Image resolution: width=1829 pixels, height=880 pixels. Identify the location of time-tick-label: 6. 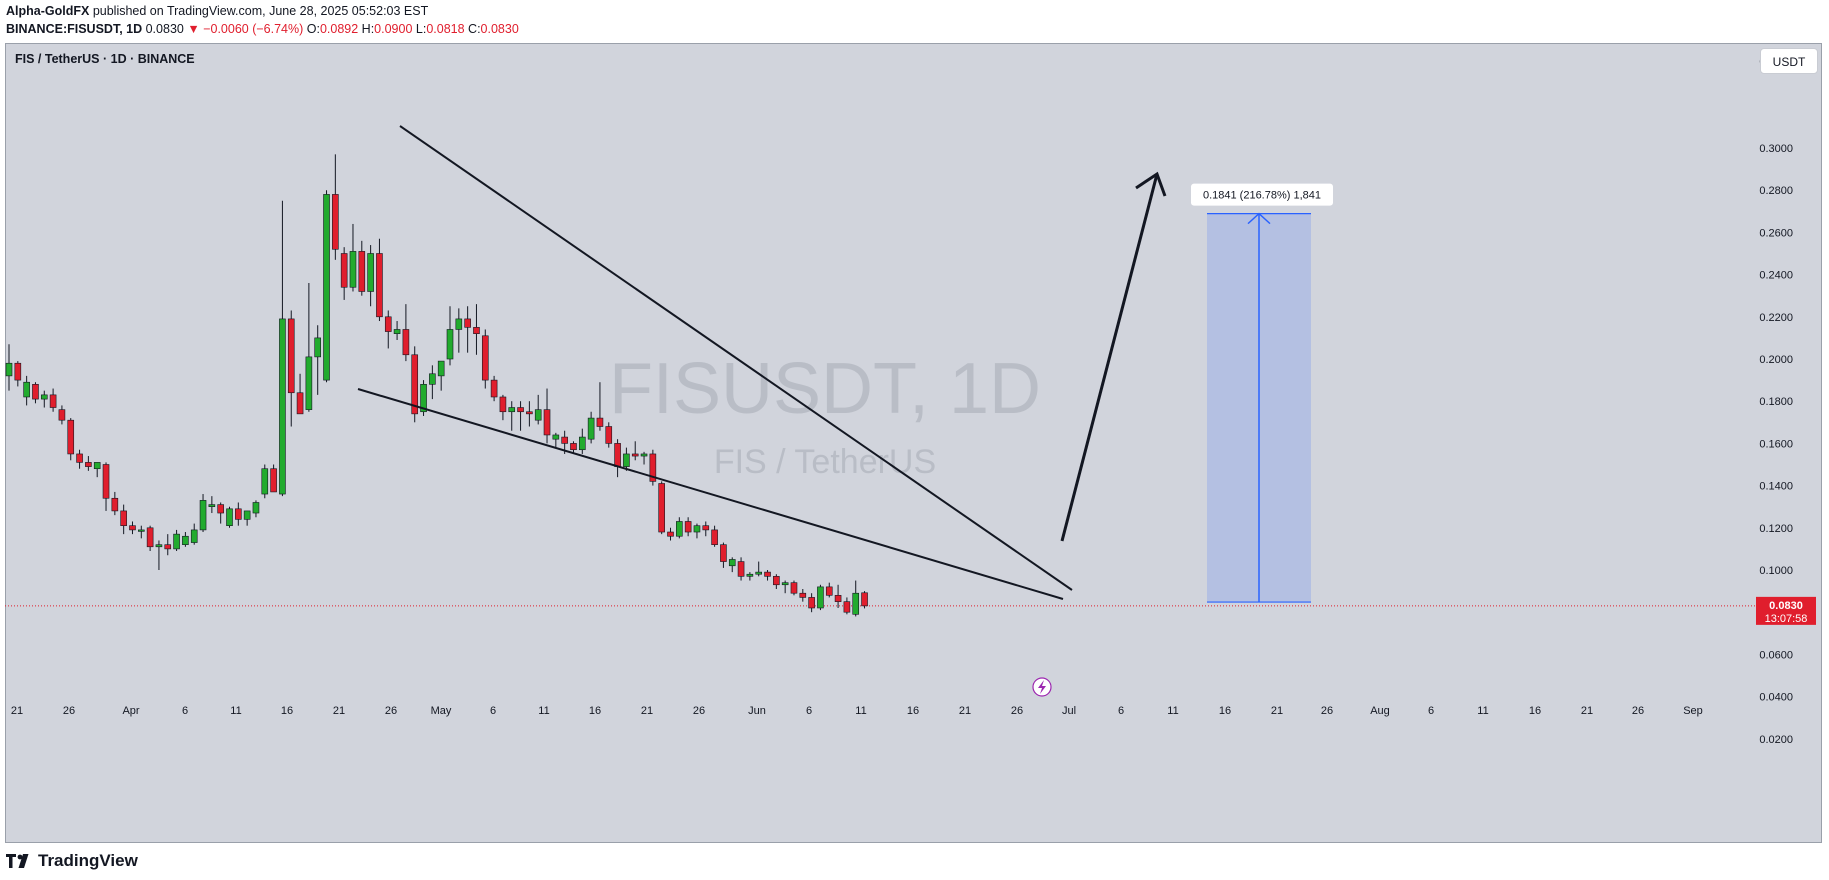
(809, 711).